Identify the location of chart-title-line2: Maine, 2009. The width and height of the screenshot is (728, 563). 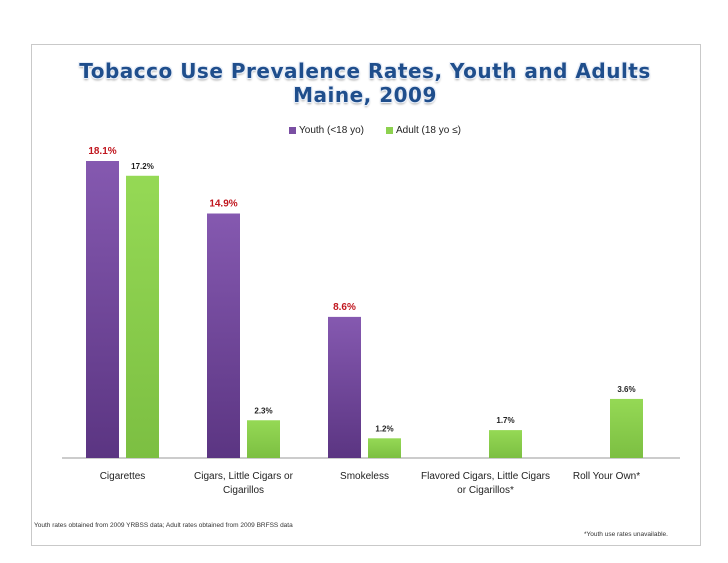
(365, 95).